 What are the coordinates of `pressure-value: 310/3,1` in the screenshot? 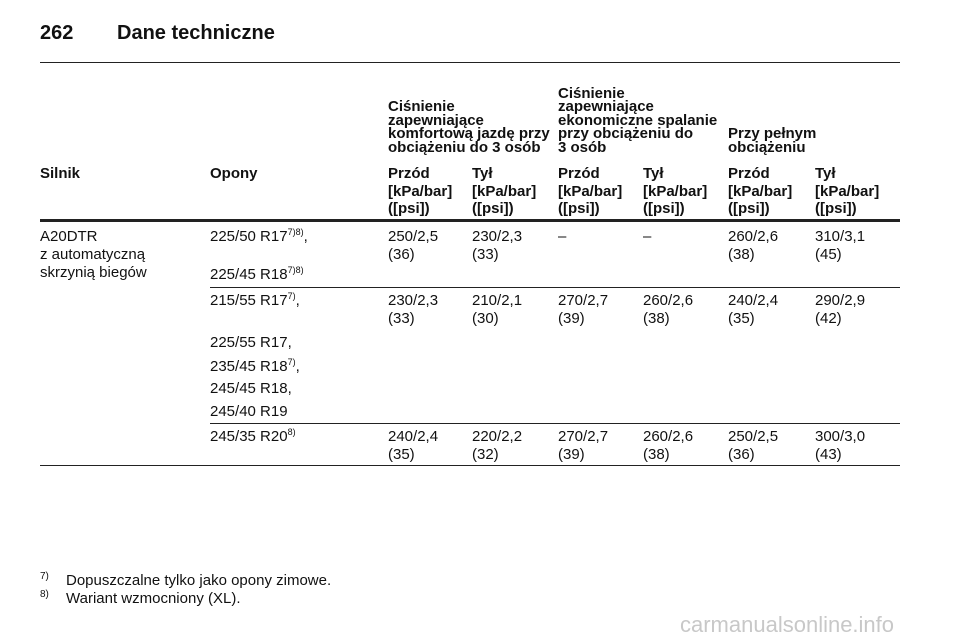 It's located at (840, 236).